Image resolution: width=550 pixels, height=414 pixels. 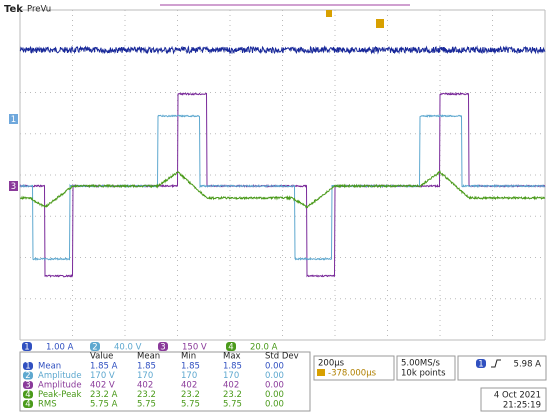 I want to click on channel-scale: 1.00 A, so click(x=60, y=348).